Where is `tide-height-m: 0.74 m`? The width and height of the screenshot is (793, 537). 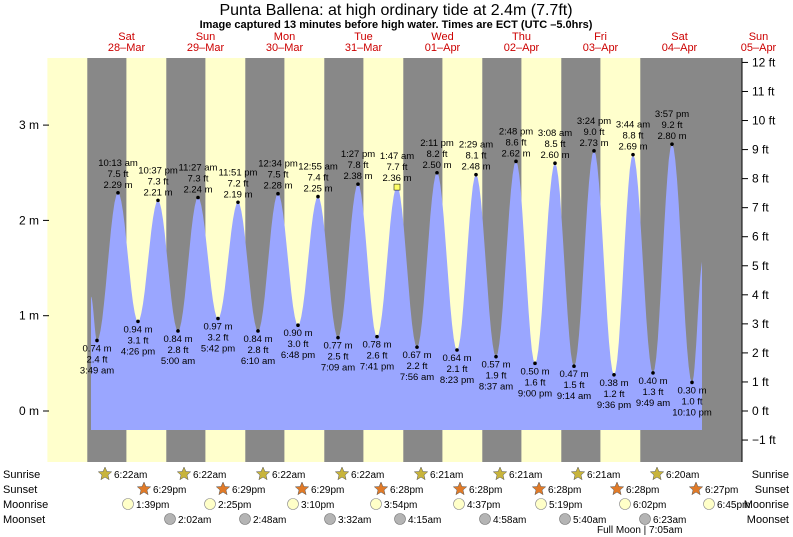
tide-height-m: 0.74 m is located at coordinates (96, 348).